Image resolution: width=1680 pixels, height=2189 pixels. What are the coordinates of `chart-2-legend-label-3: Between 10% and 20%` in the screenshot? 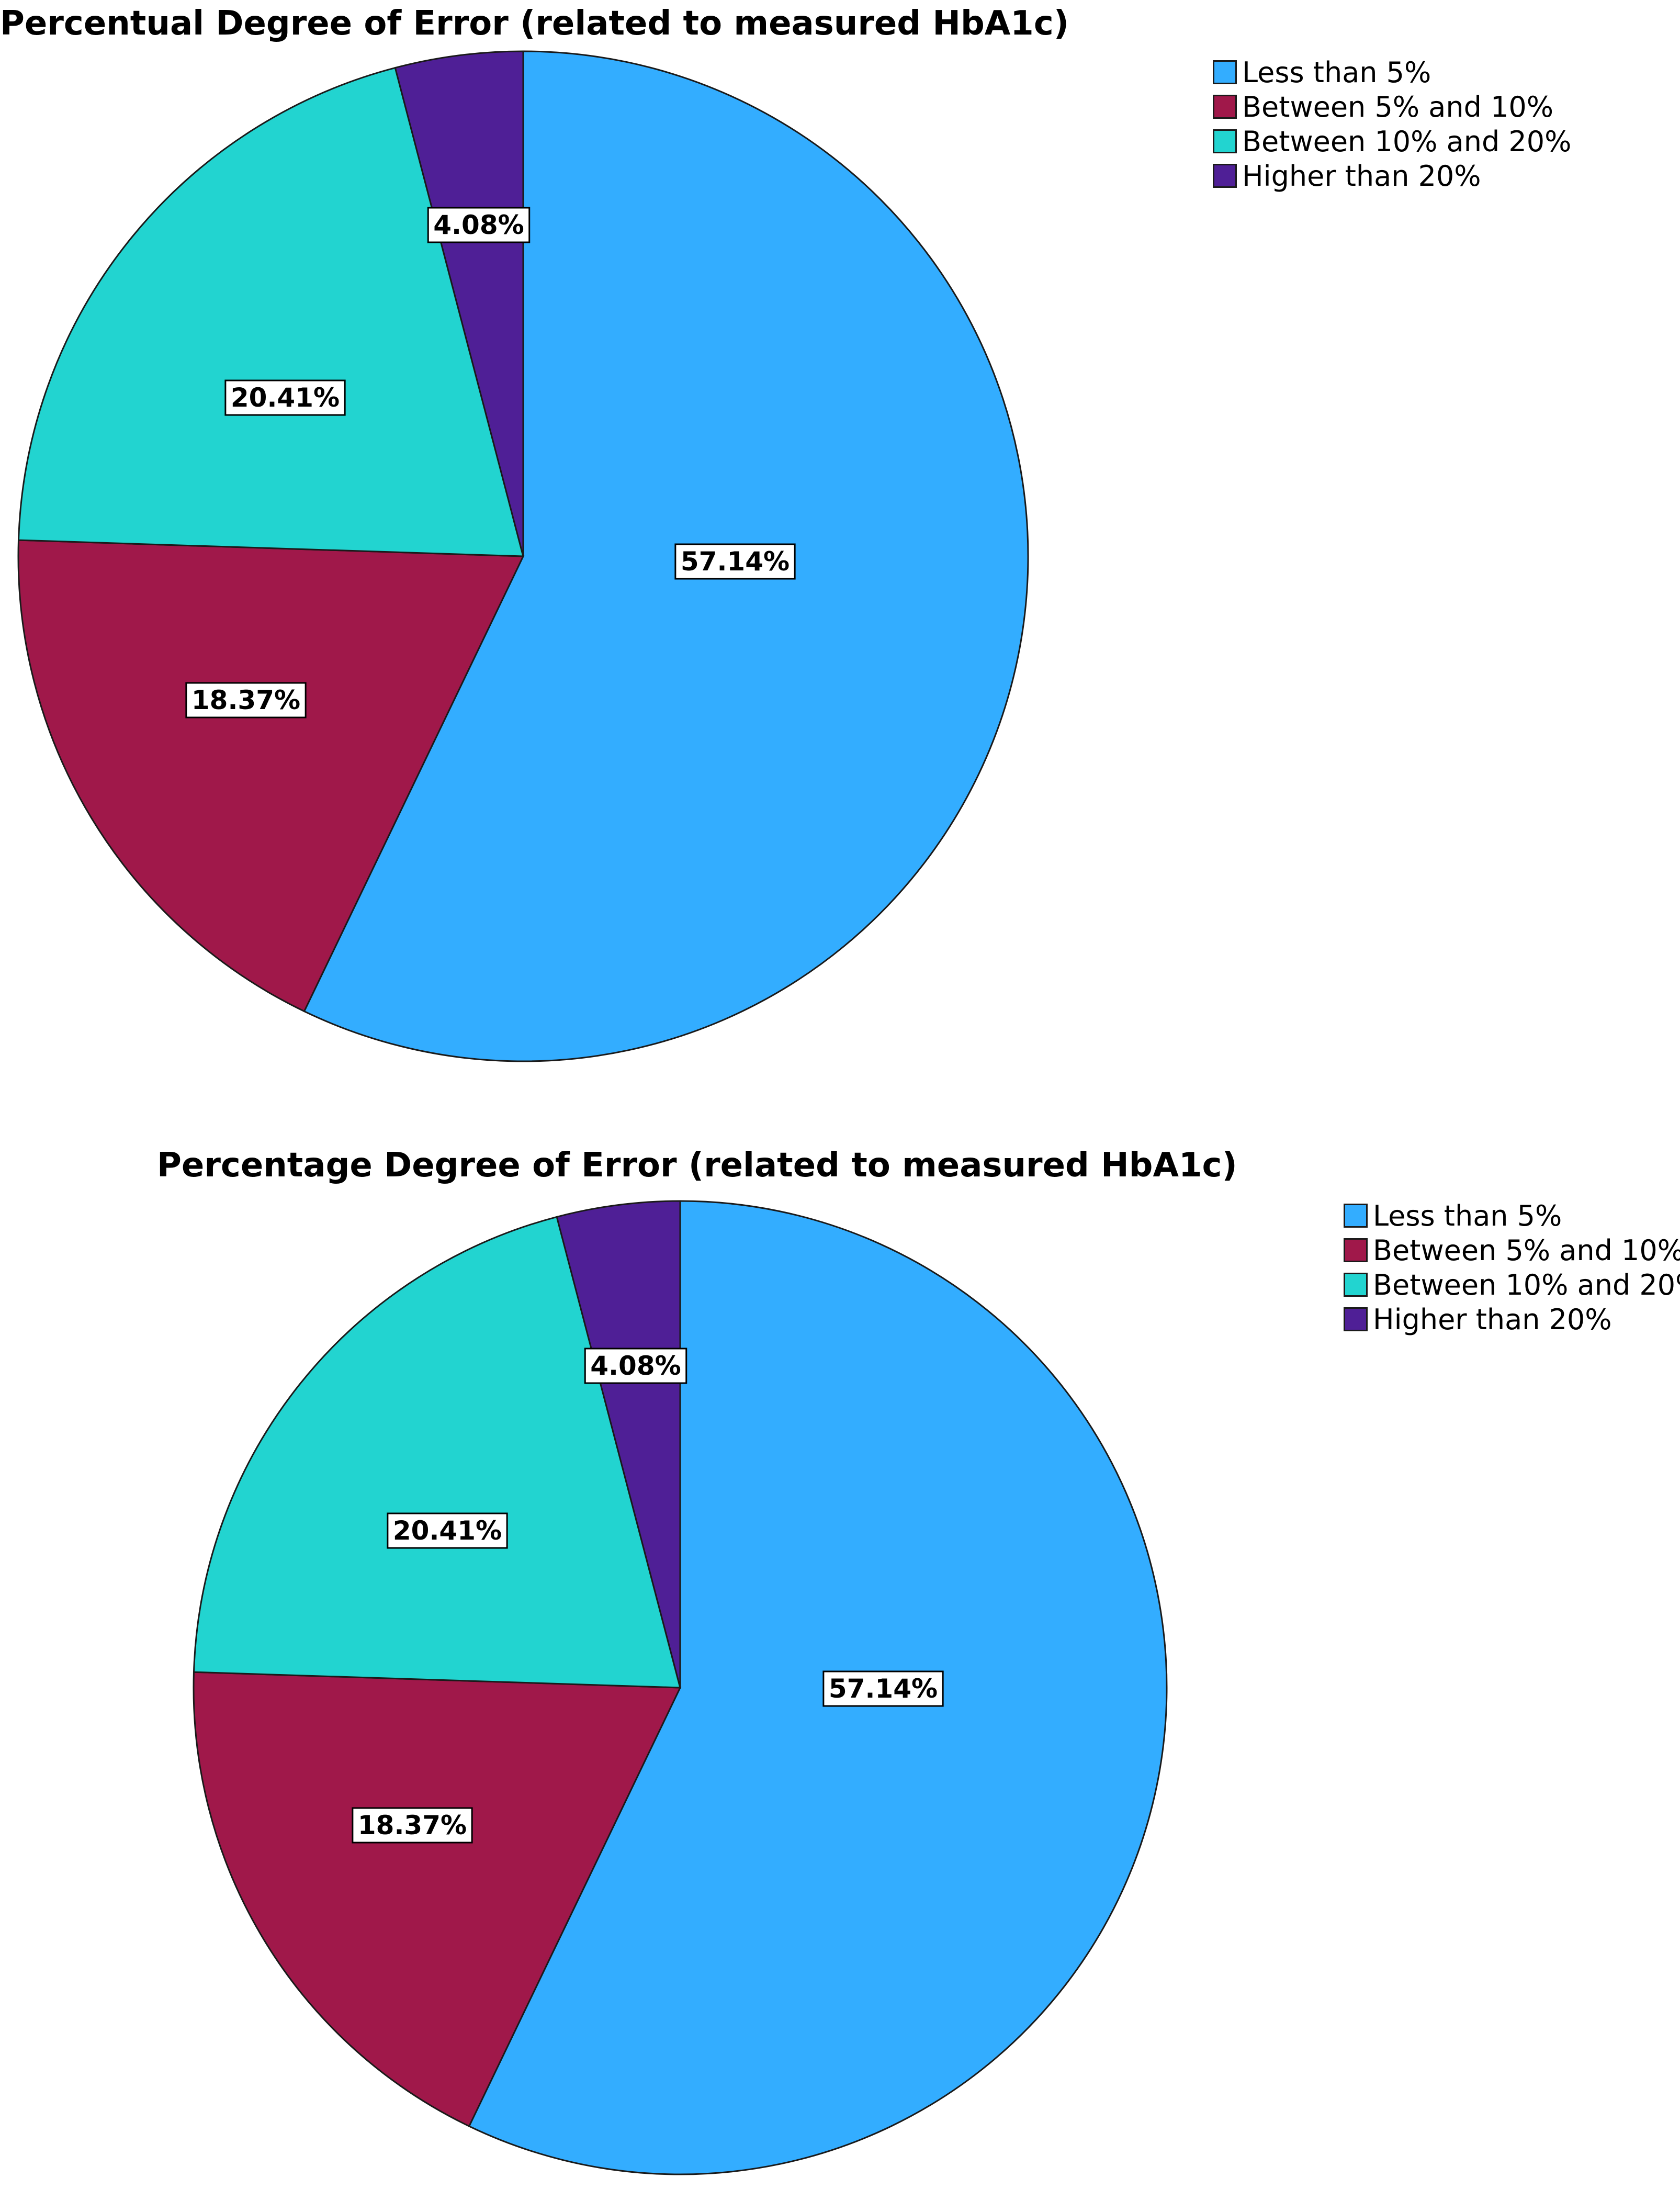 It's located at (1526, 1284).